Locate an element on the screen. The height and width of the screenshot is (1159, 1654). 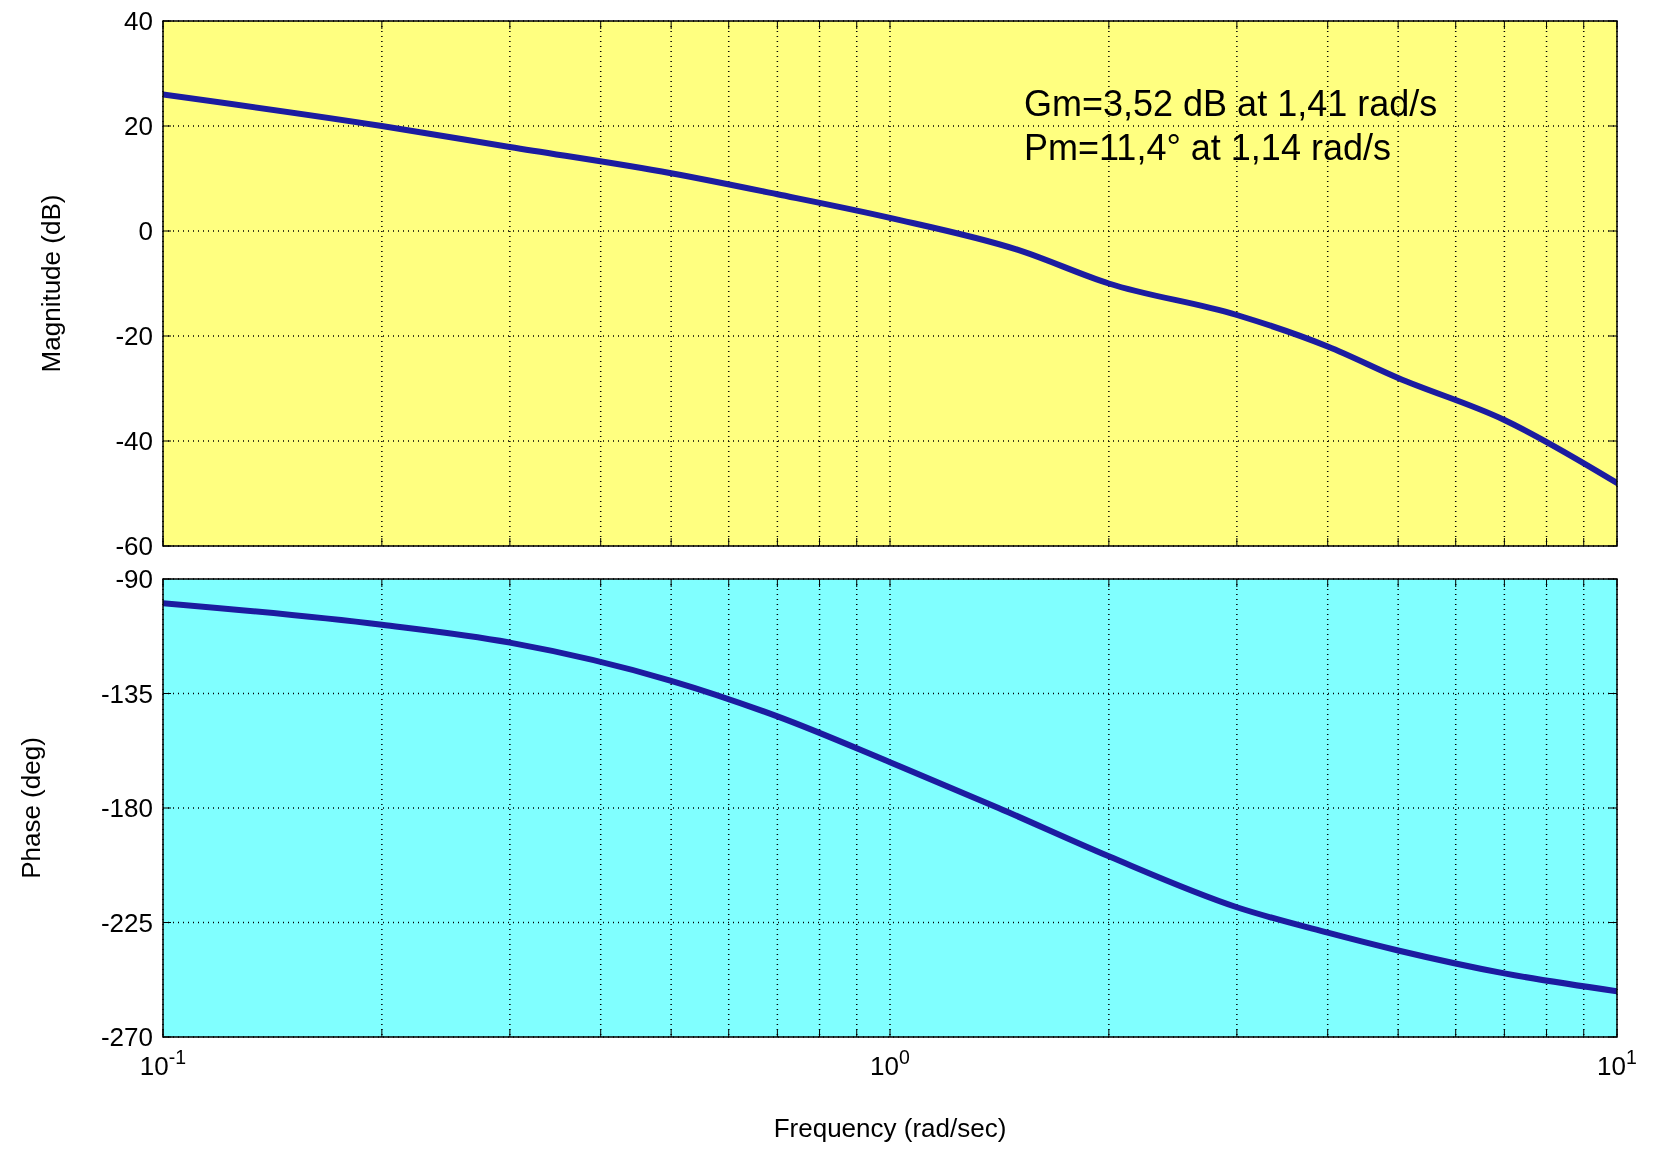
y-axis-title: Magnitude (dB) is located at coordinates (51, 283).